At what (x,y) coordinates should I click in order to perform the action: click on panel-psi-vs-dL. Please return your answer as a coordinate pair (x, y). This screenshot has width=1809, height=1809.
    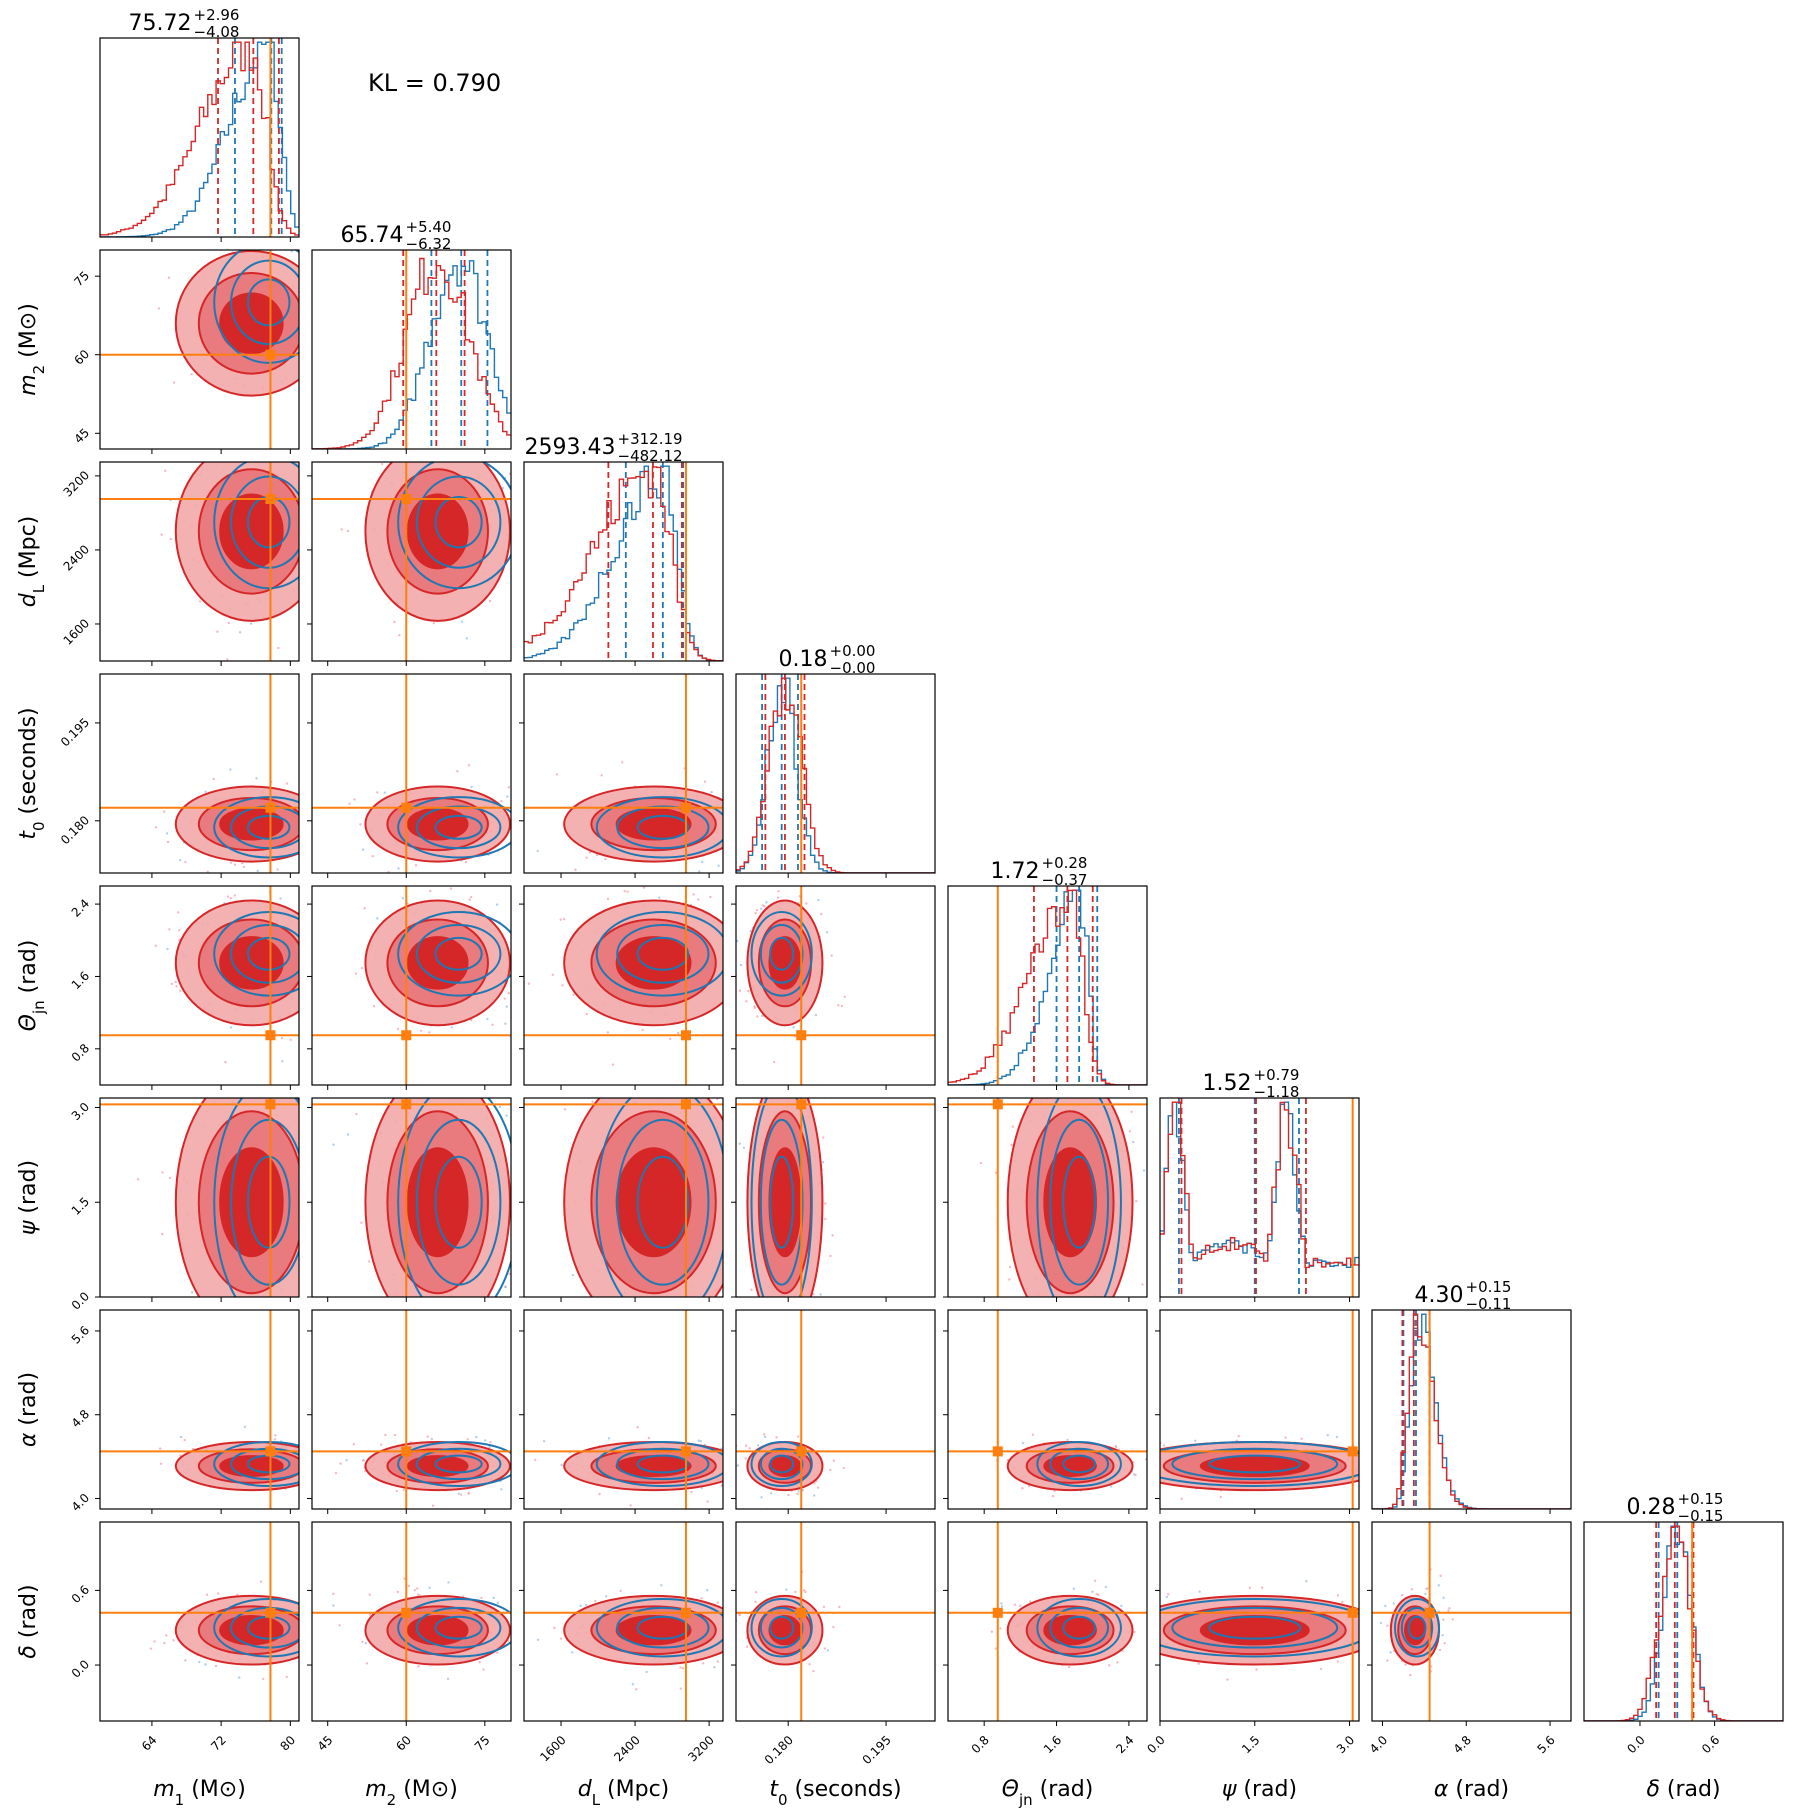
    Looking at the image, I should click on (626, 1199).